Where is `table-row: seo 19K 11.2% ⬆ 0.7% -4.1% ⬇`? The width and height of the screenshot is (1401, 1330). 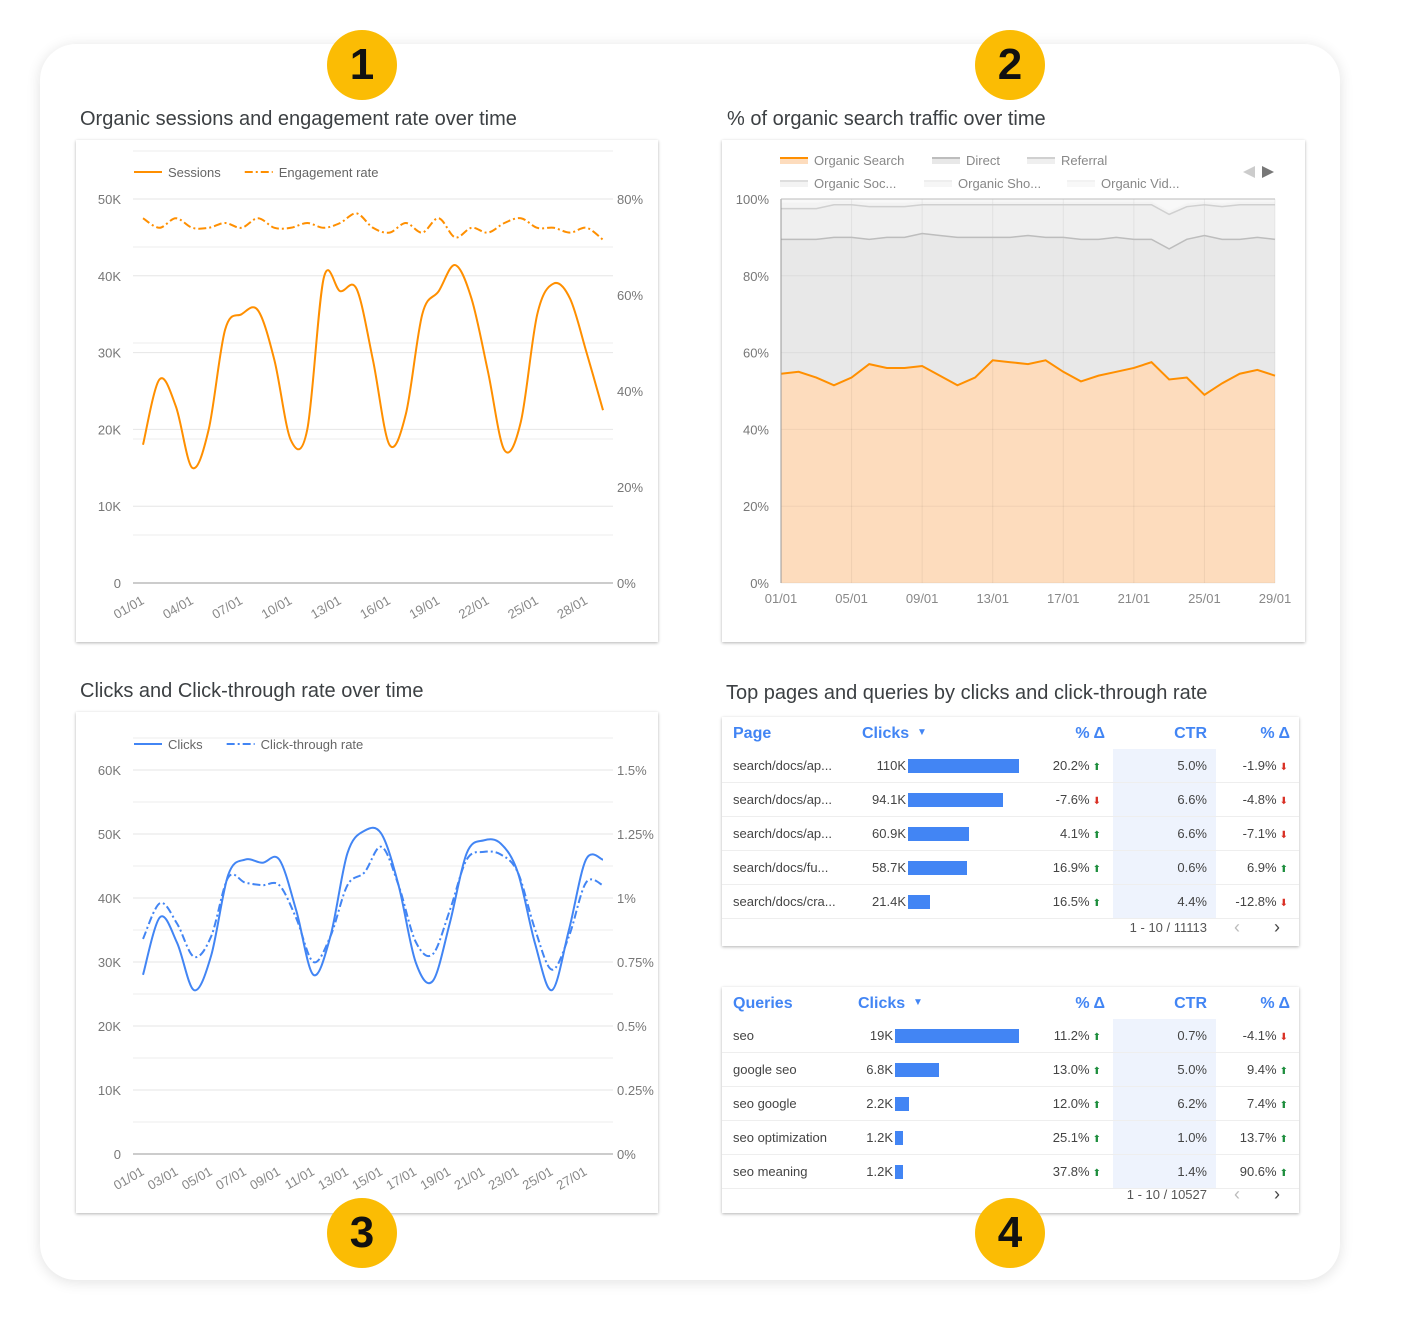 table-row: seo 19K 11.2% ⬆ 0.7% -4.1% ⬇ is located at coordinates (1010, 1036).